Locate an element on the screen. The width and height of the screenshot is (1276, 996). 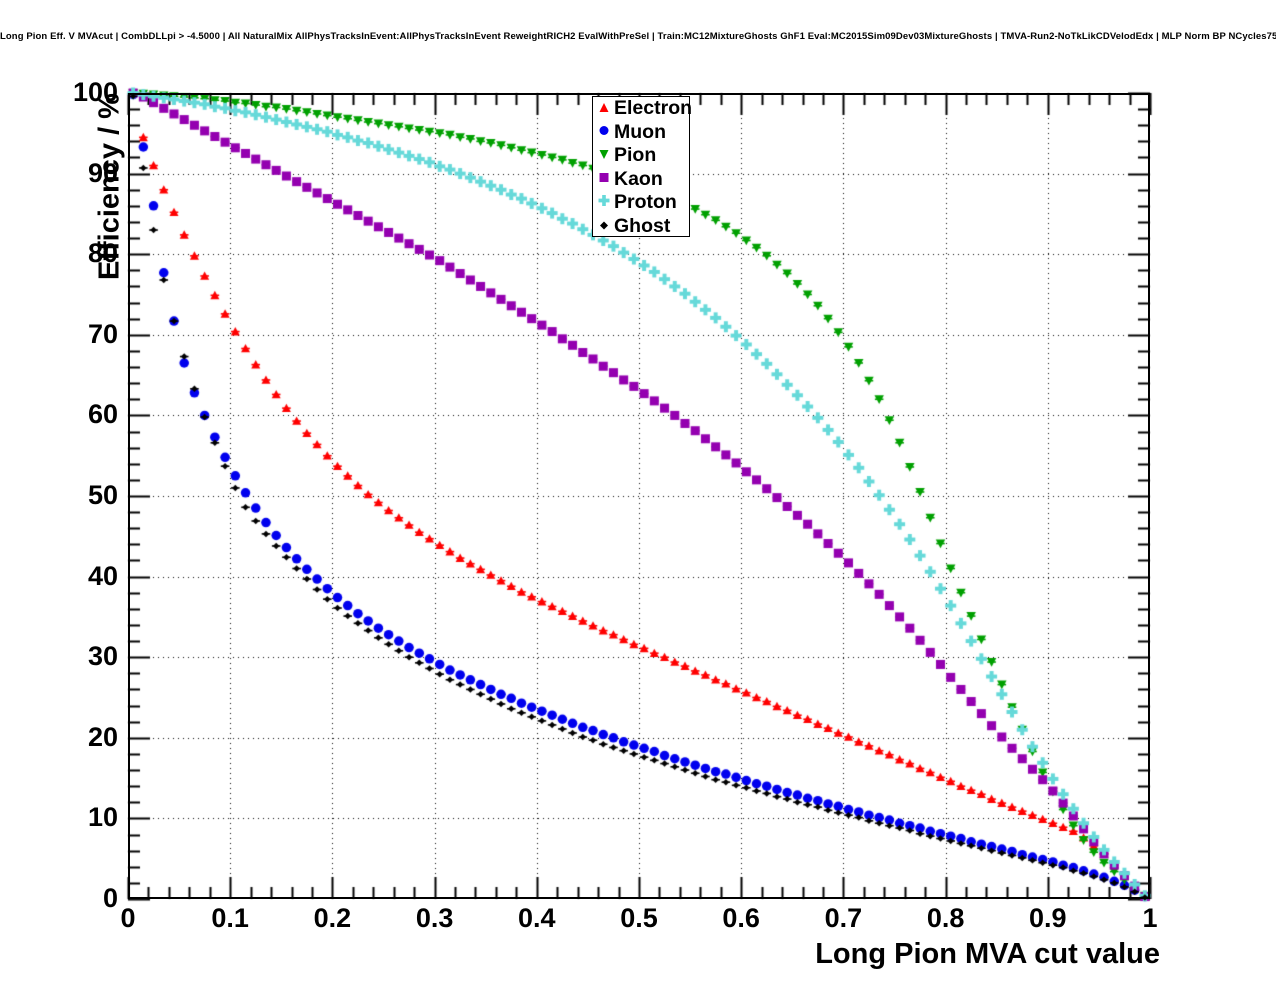
x-axis-title: Long Pion MVA cut value is located at coordinates (987, 954).